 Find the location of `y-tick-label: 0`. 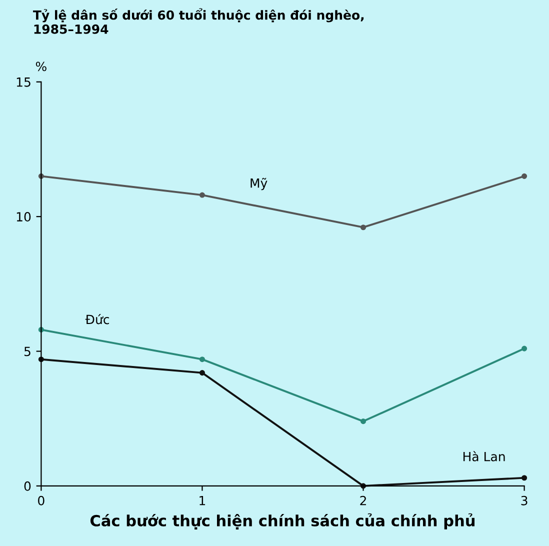

y-tick-label: 0 is located at coordinates (27, 486).